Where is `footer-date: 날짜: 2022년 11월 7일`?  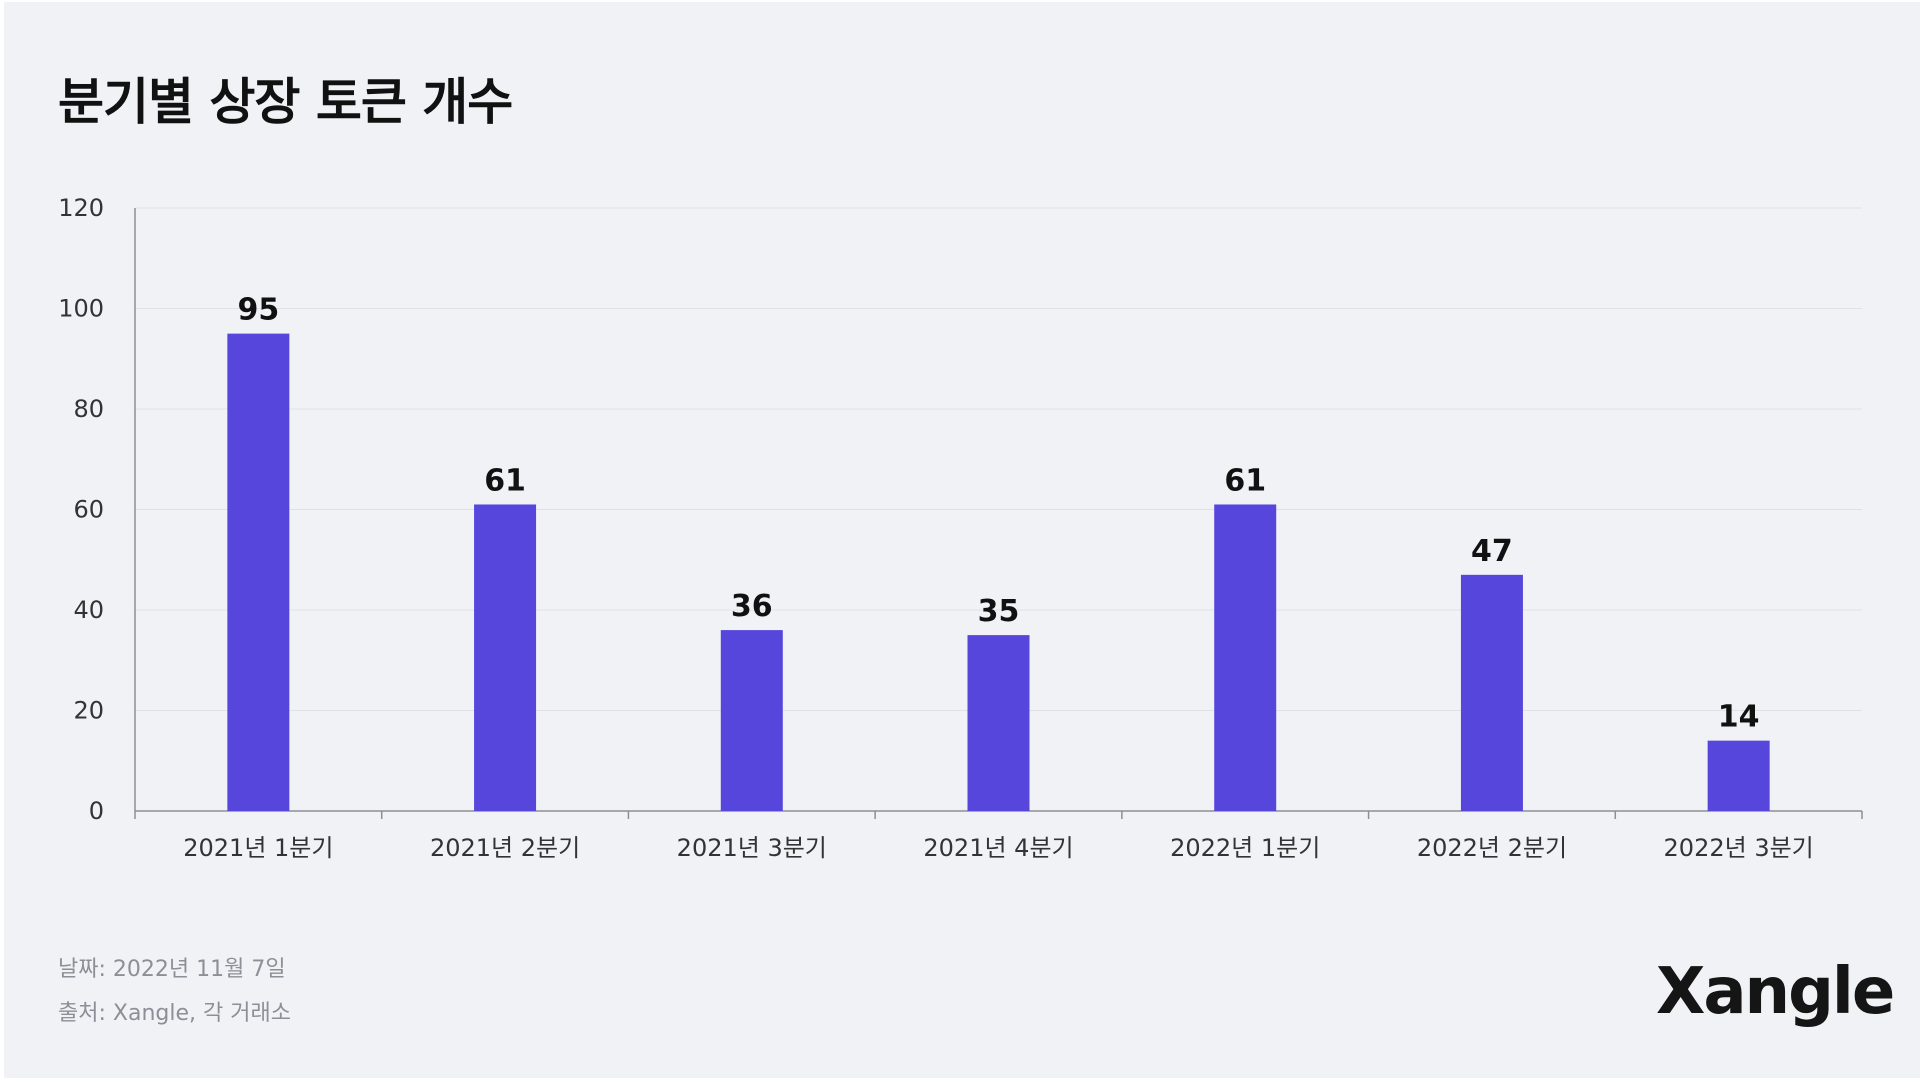
footer-date: 날짜: 2022년 11월 7일 is located at coordinates (172, 969).